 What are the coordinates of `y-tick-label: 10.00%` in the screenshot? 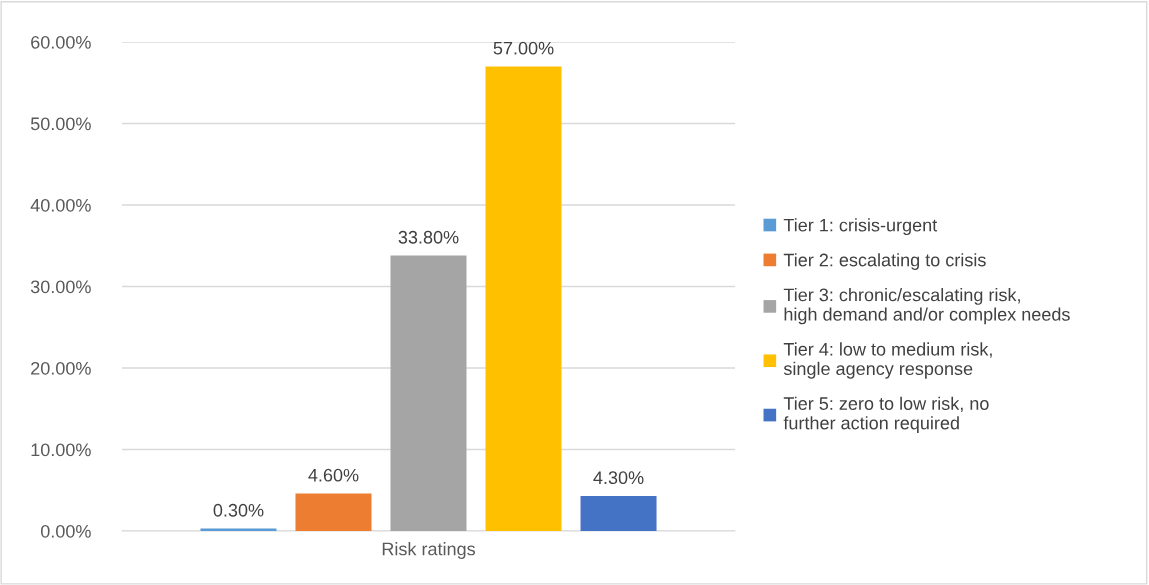 It's located at (61, 450).